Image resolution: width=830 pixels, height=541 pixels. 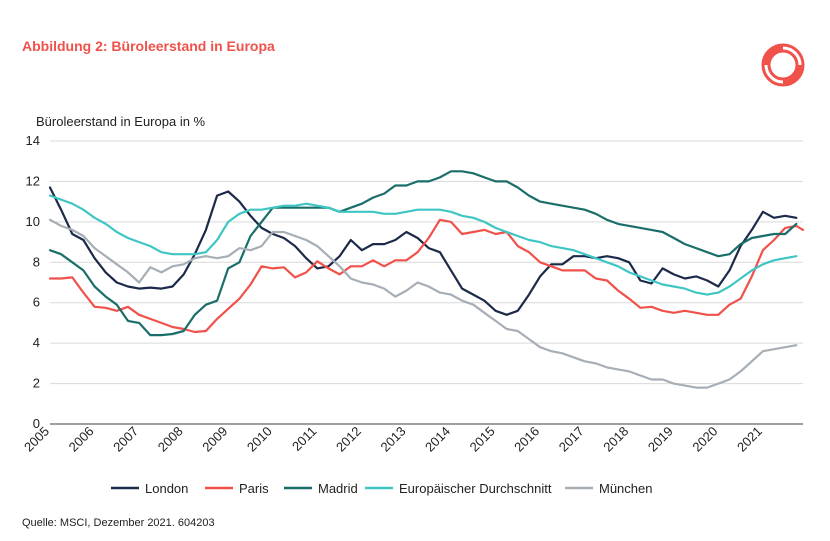 What do you see at coordinates (33, 180) in the screenshot?
I see `y-tick-label: 12` at bounding box center [33, 180].